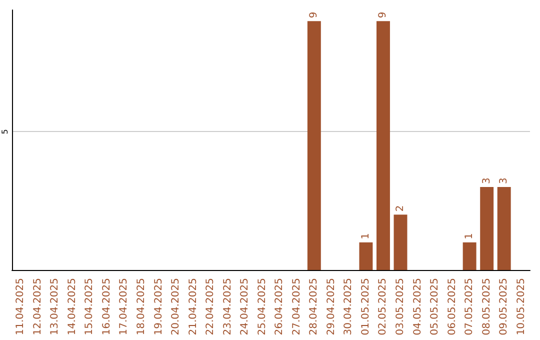  What do you see at coordinates (5, 131) in the screenshot?
I see `y-tick-label: 5` at bounding box center [5, 131].